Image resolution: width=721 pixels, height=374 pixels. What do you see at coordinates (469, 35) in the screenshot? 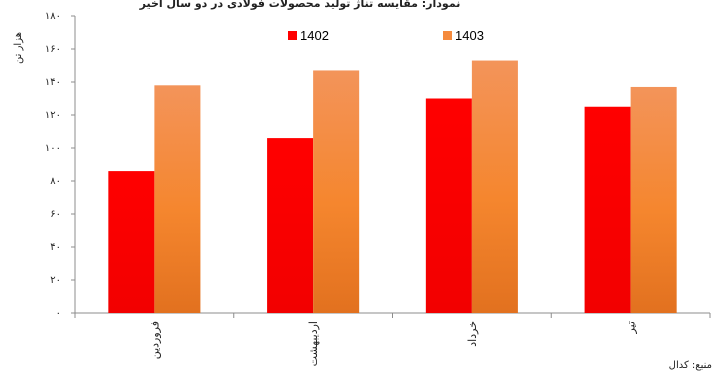
I see `legend-label-1403: 1403` at bounding box center [469, 35].